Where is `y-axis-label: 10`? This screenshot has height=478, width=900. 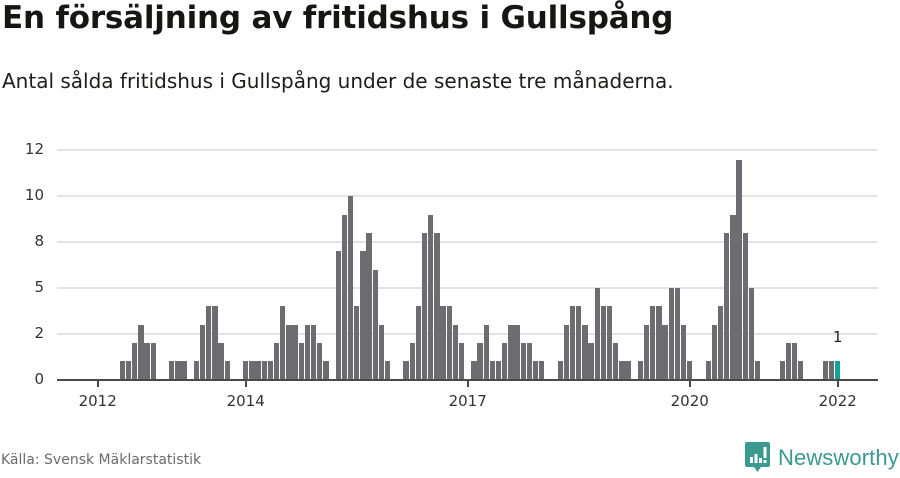
y-axis-label: 10 is located at coordinates (34, 195).